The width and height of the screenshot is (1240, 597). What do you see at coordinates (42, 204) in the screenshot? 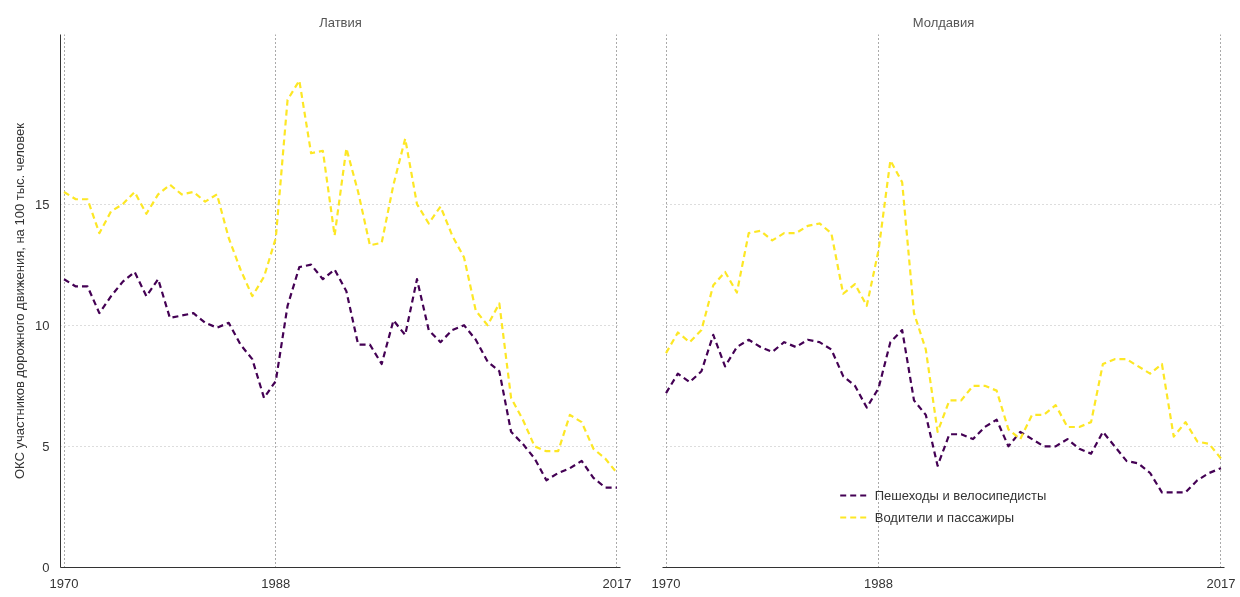
I see `y-tick-label: 15` at bounding box center [42, 204].